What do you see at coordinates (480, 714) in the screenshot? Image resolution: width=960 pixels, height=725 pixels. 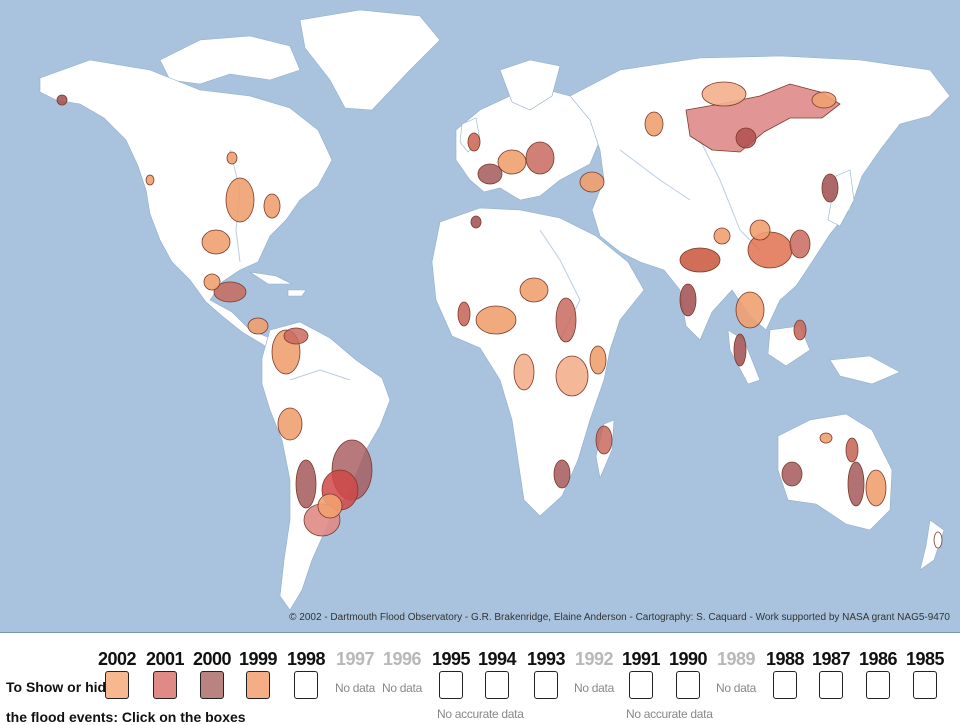 I see `no-accurate-data-note-1: No accurate data` at bounding box center [480, 714].